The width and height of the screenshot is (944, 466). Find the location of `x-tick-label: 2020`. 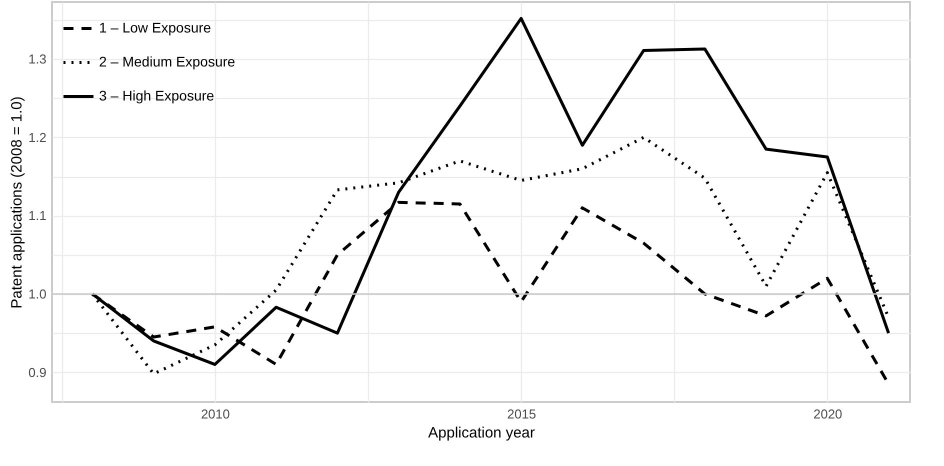

x-tick-label: 2020 is located at coordinates (827, 414).